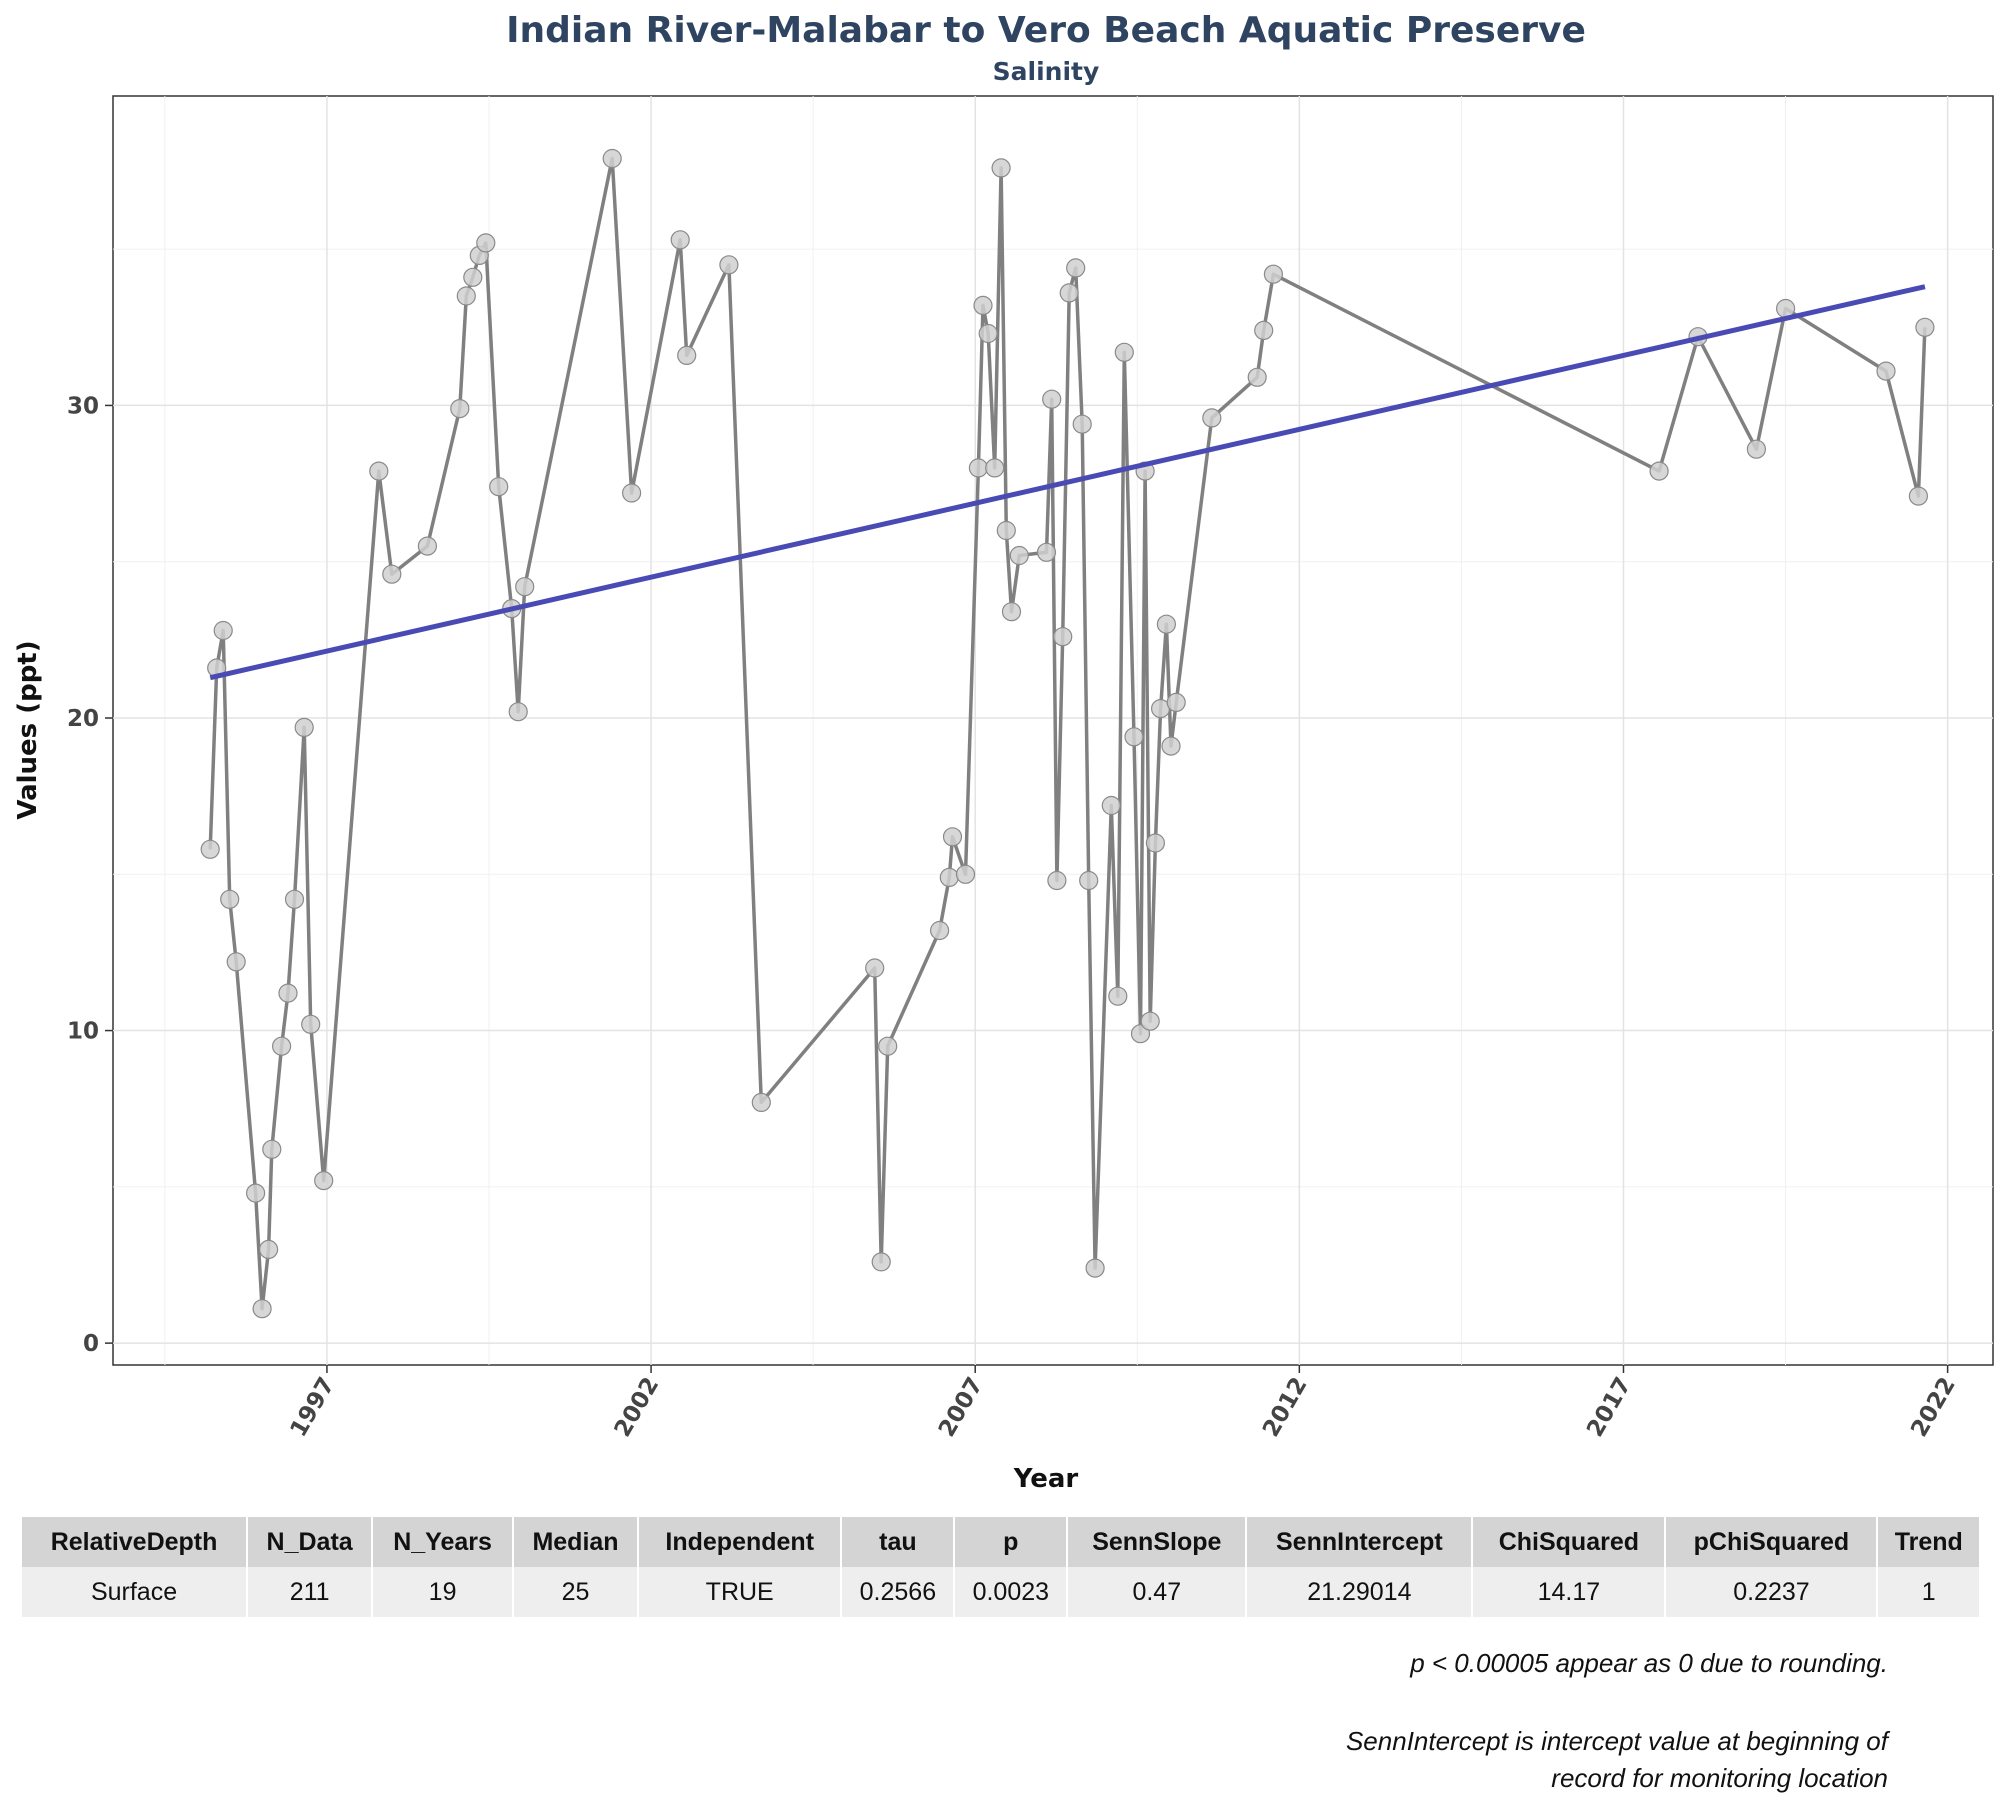 This screenshot has height=1800, width=2000. Describe the element at coordinates (134, 1542) in the screenshot. I see `stats-header-cell: RelativeDepth` at that location.